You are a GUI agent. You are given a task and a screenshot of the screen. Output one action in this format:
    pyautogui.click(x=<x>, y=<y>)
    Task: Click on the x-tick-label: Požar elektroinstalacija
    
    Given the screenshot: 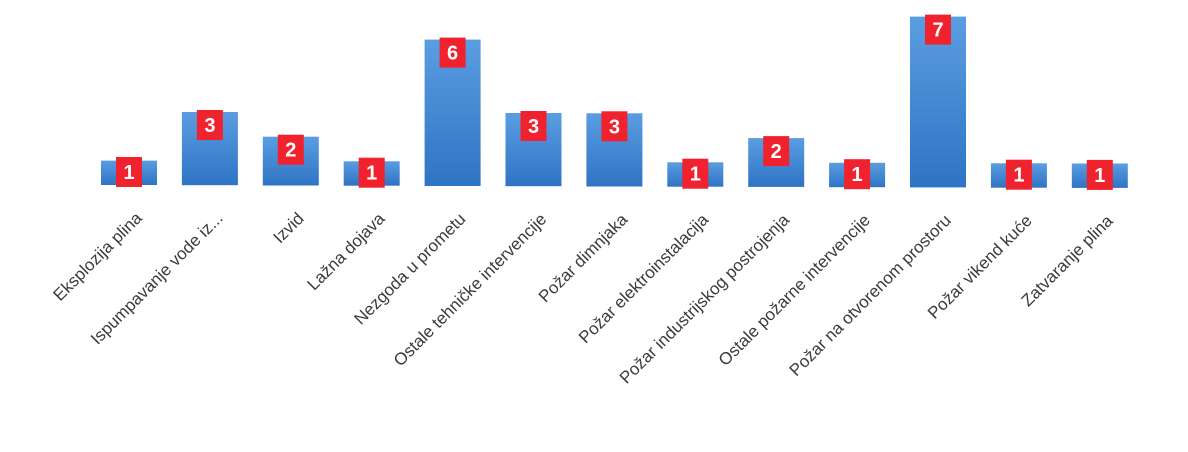 What is the action you would take?
    pyautogui.click(x=643, y=278)
    